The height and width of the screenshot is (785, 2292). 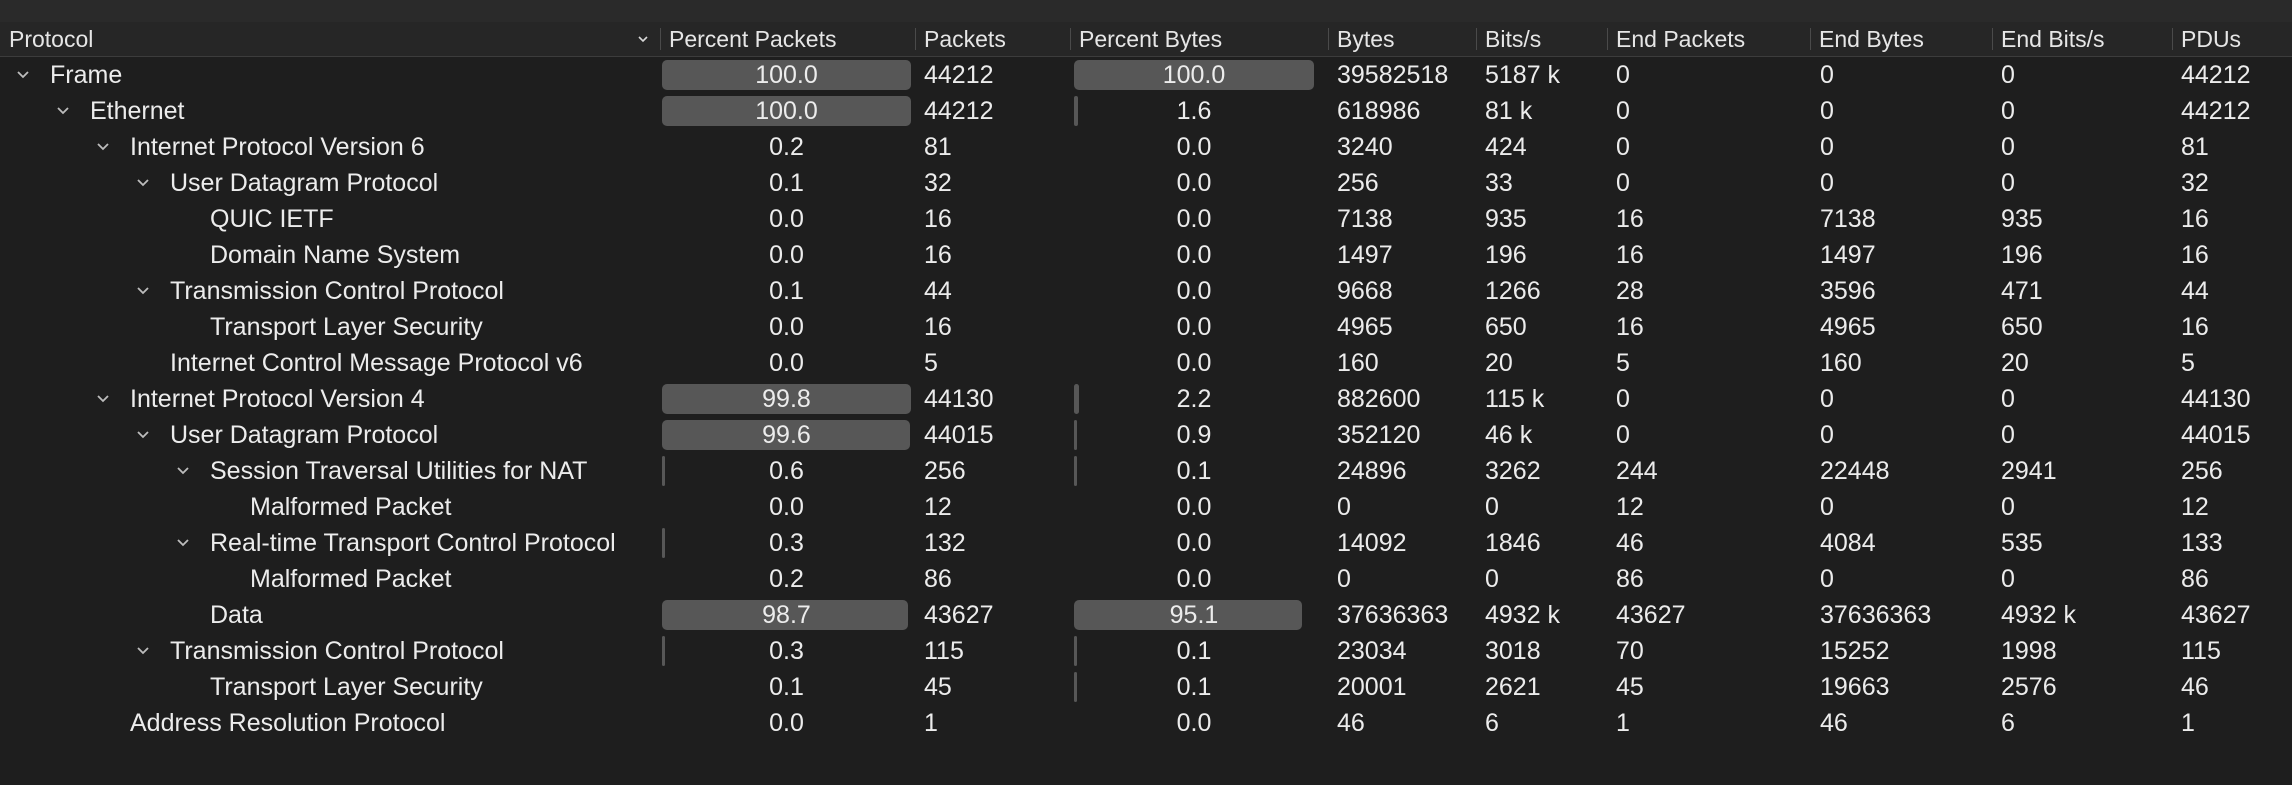 I want to click on pdus-value: 32, so click(x=2195, y=183).